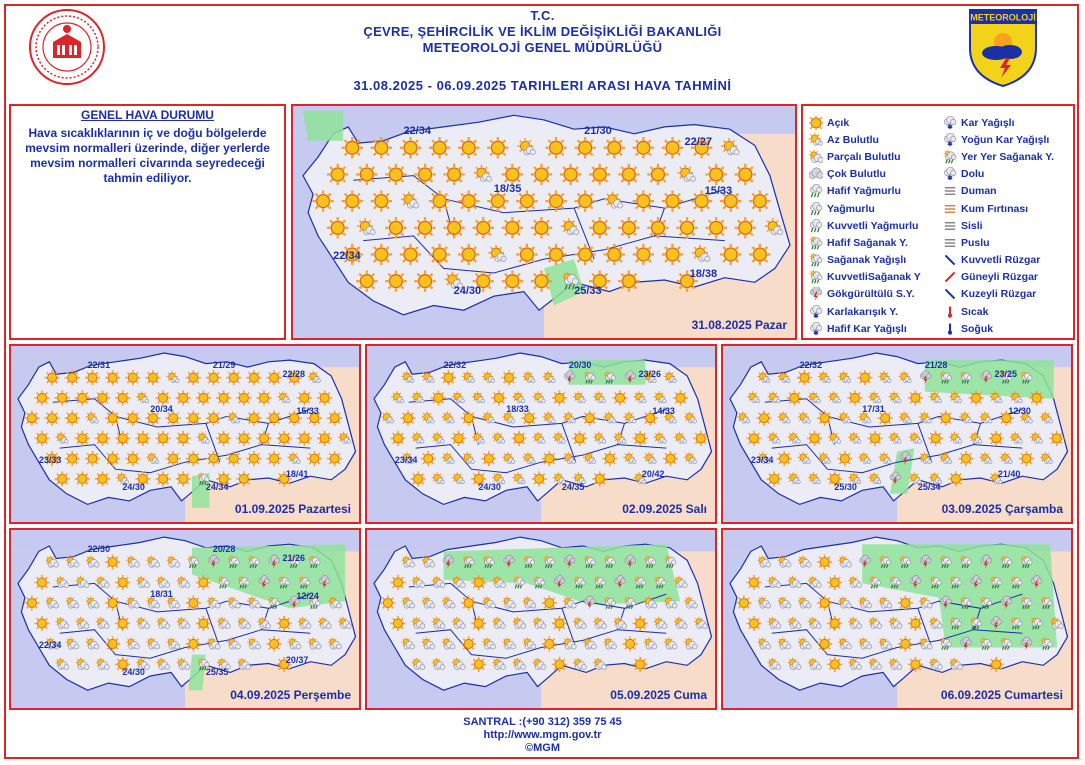  I want to click on map-date-label: 05.09.2025 Cuma, so click(658, 695).